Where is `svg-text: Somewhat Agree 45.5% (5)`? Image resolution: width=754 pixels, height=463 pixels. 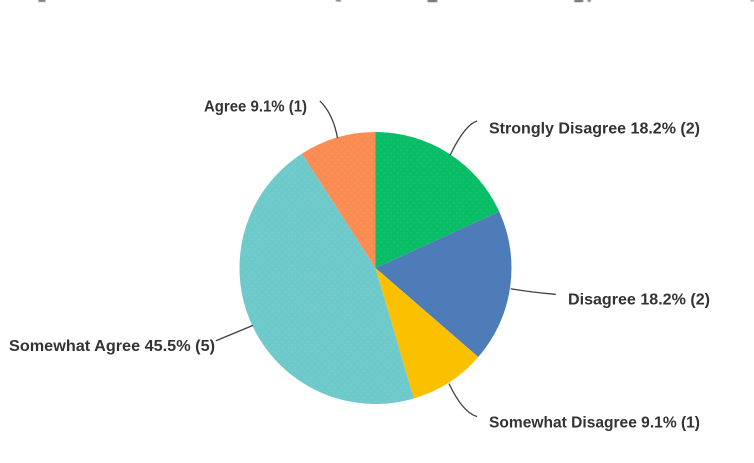 svg-text: Somewhat Agree 45.5% (5) is located at coordinates (112, 346).